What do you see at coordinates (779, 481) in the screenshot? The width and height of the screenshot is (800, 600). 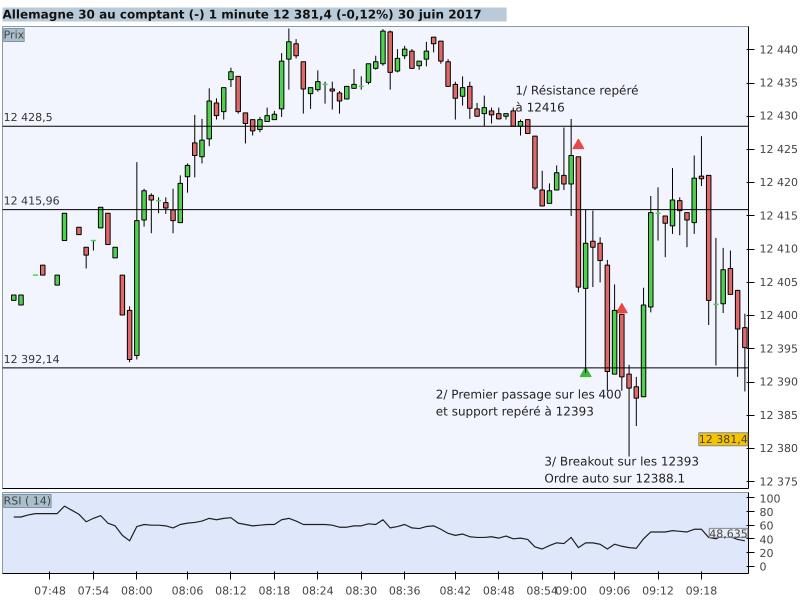 I see `y-tick-label: 12 375` at bounding box center [779, 481].